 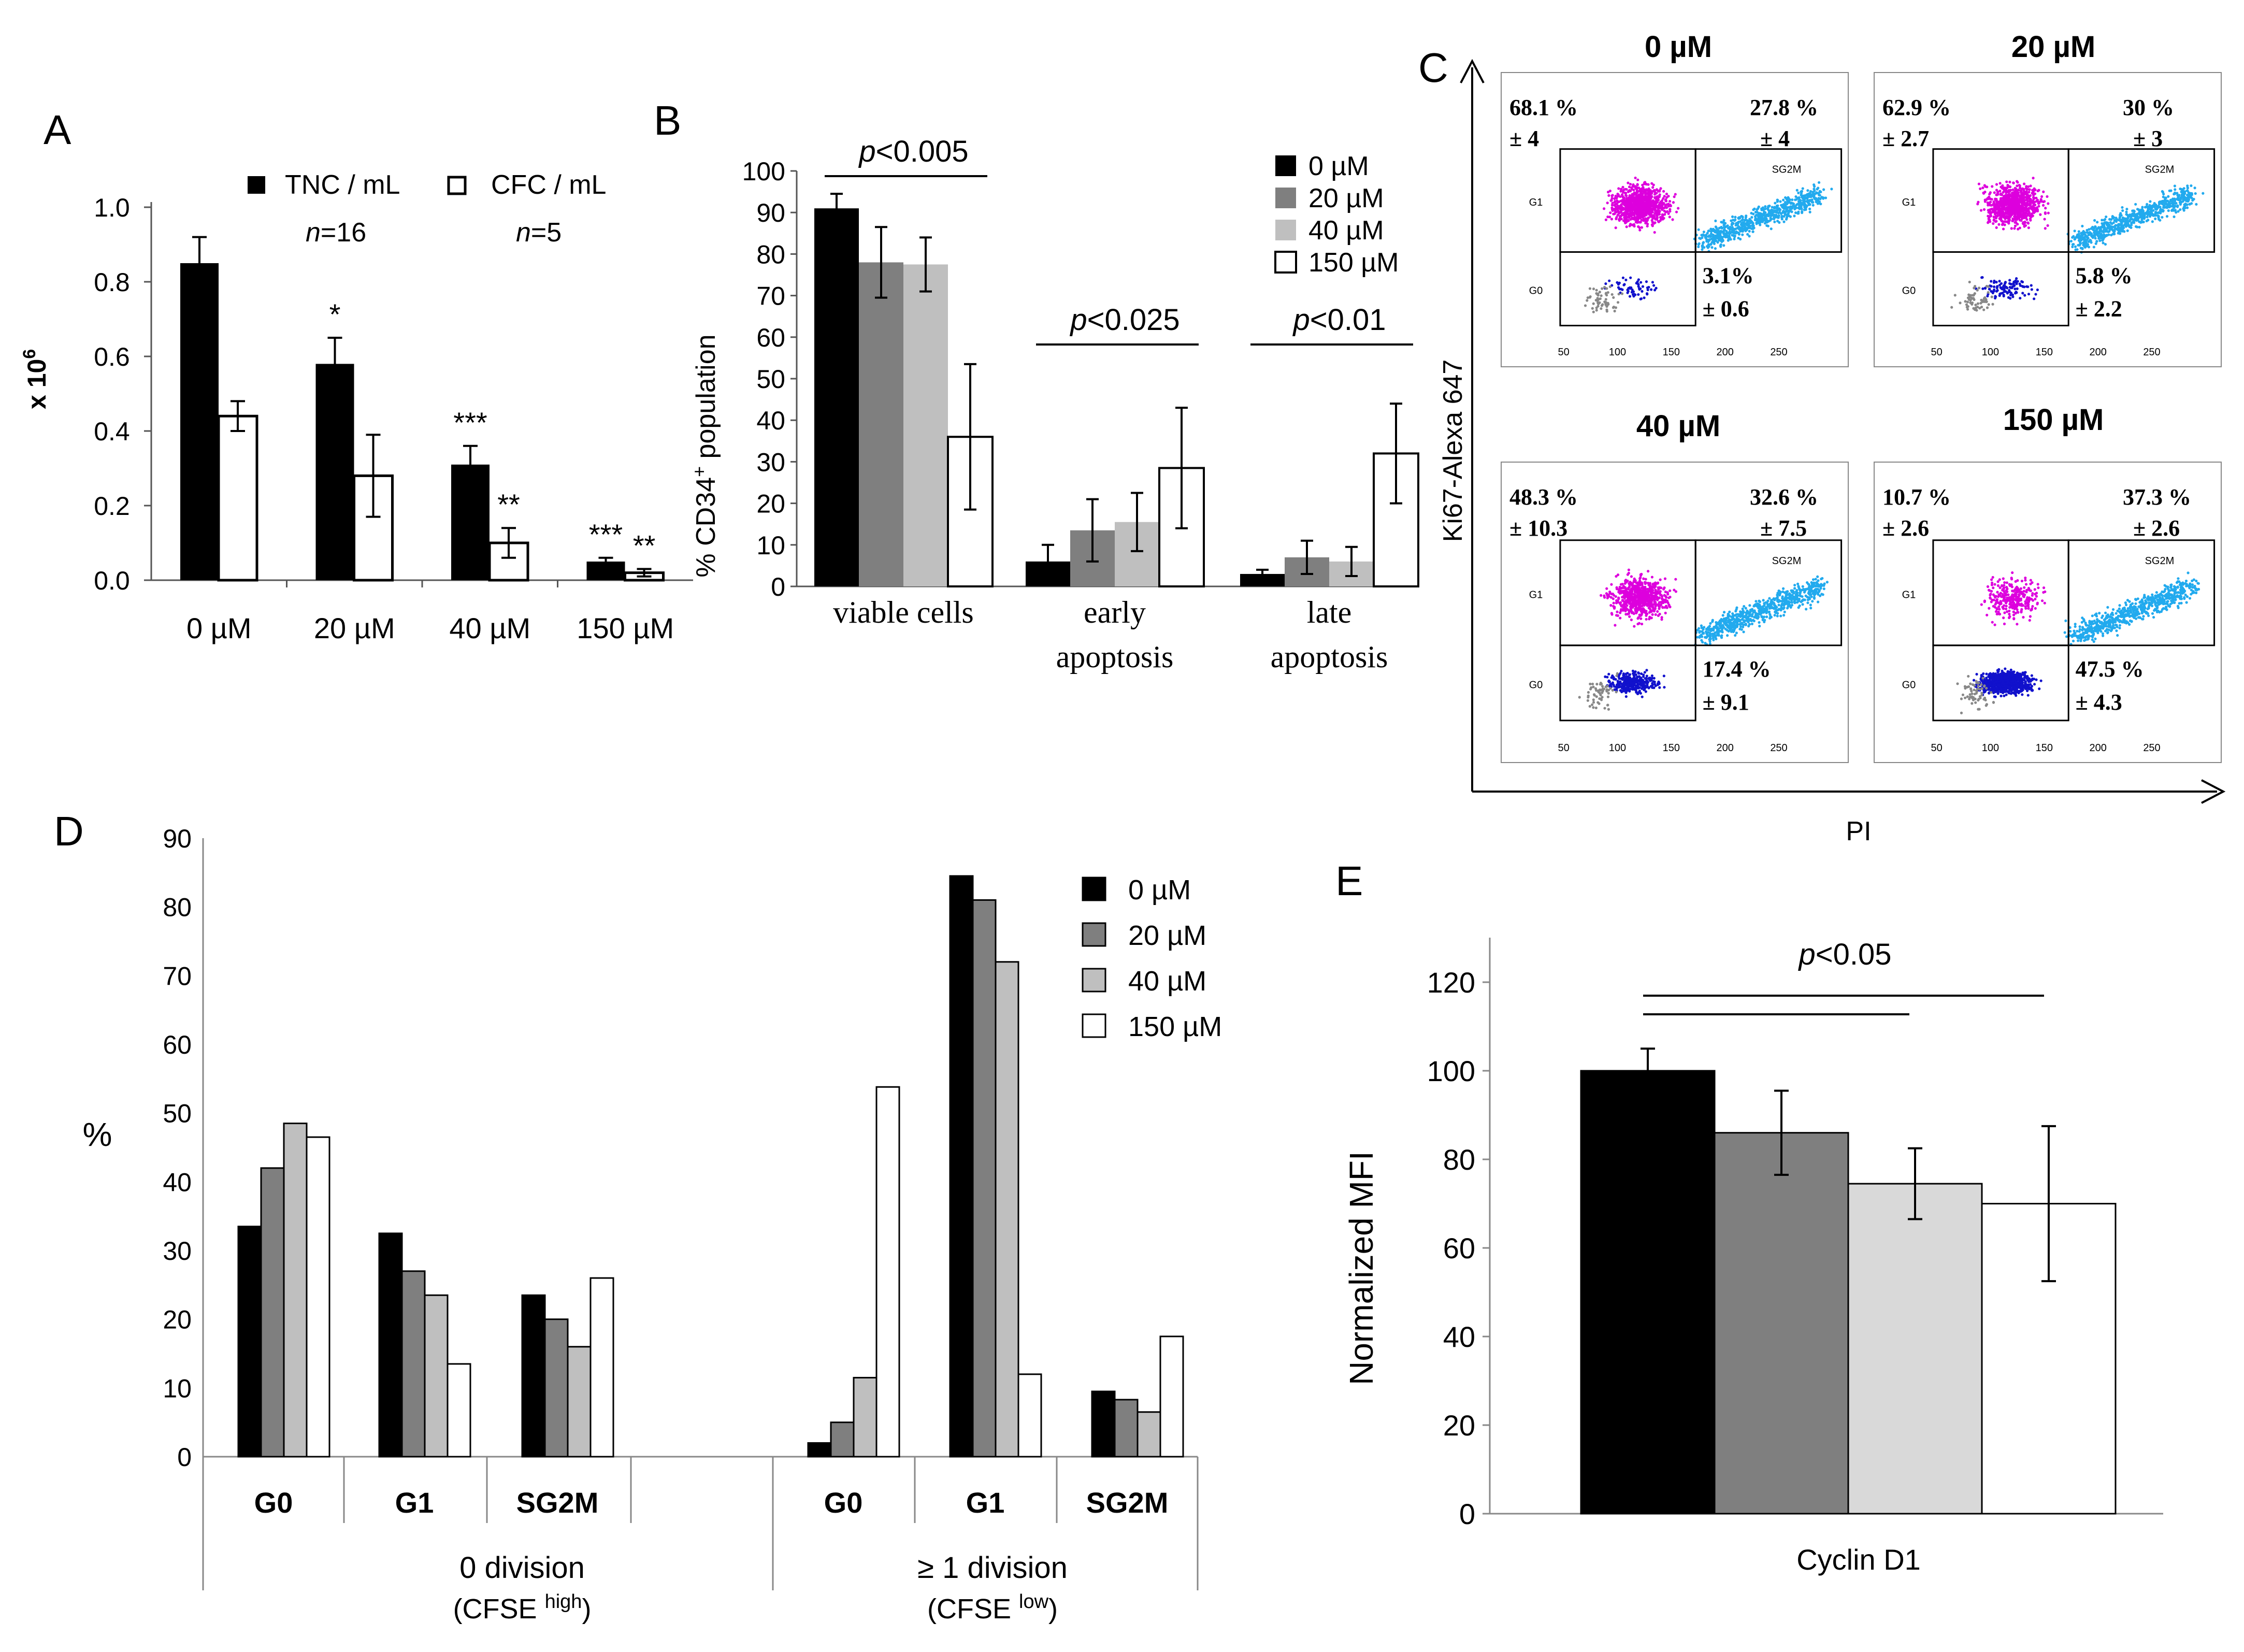 What do you see at coordinates (1726, 308) in the screenshot?
I see `flow-pct-g0-sd: ± 0.6` at bounding box center [1726, 308].